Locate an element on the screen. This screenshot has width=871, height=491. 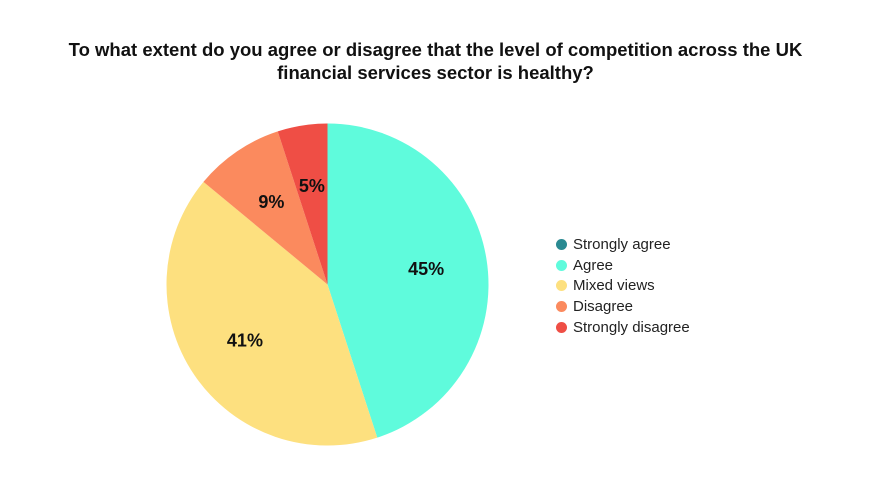
pie-data-label-strongly-disagree: 5% is located at coordinates (312, 186).